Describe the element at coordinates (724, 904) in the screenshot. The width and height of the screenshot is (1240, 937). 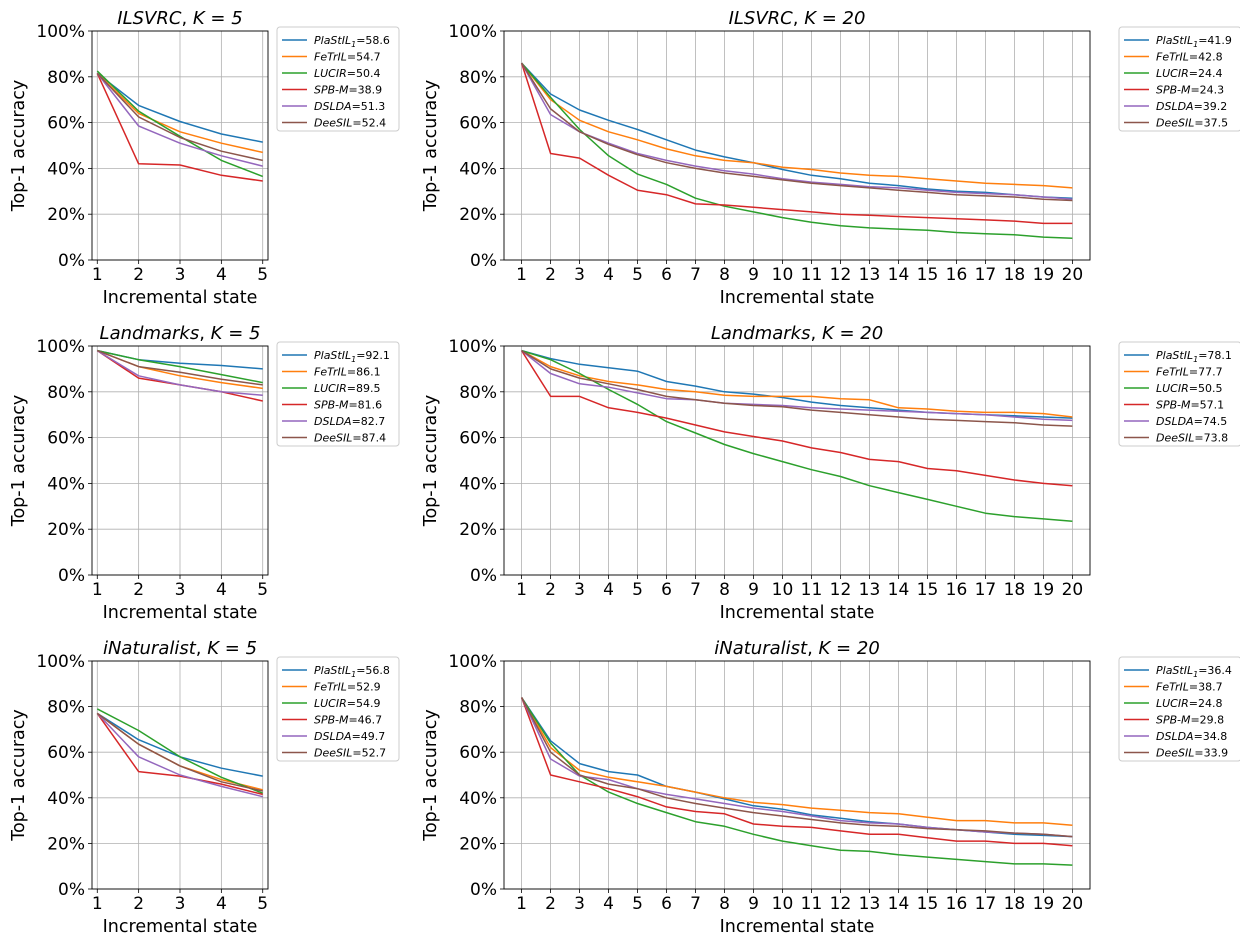
I see `x-tick-label: 8` at that location.